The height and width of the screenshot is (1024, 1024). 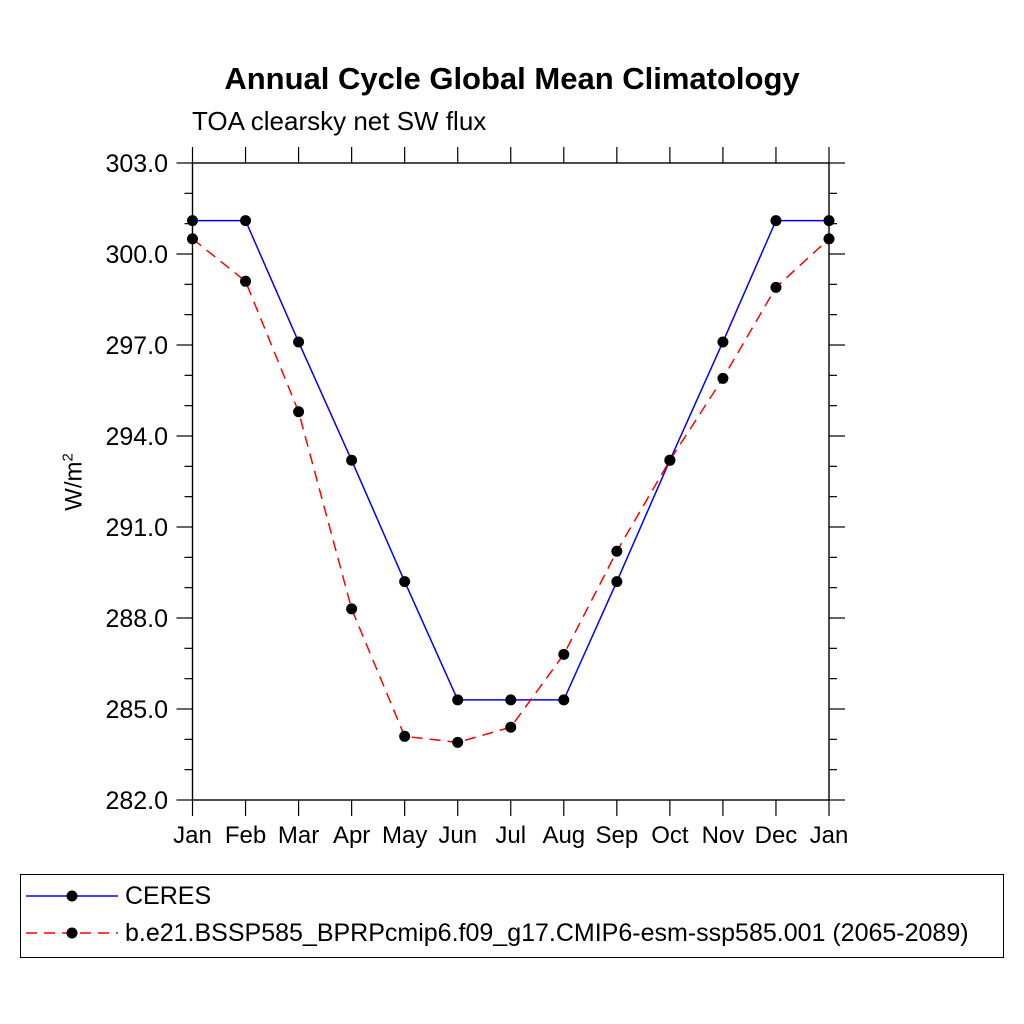 What do you see at coordinates (136, 437) in the screenshot?
I see `y-tick-label: 294.0` at bounding box center [136, 437].